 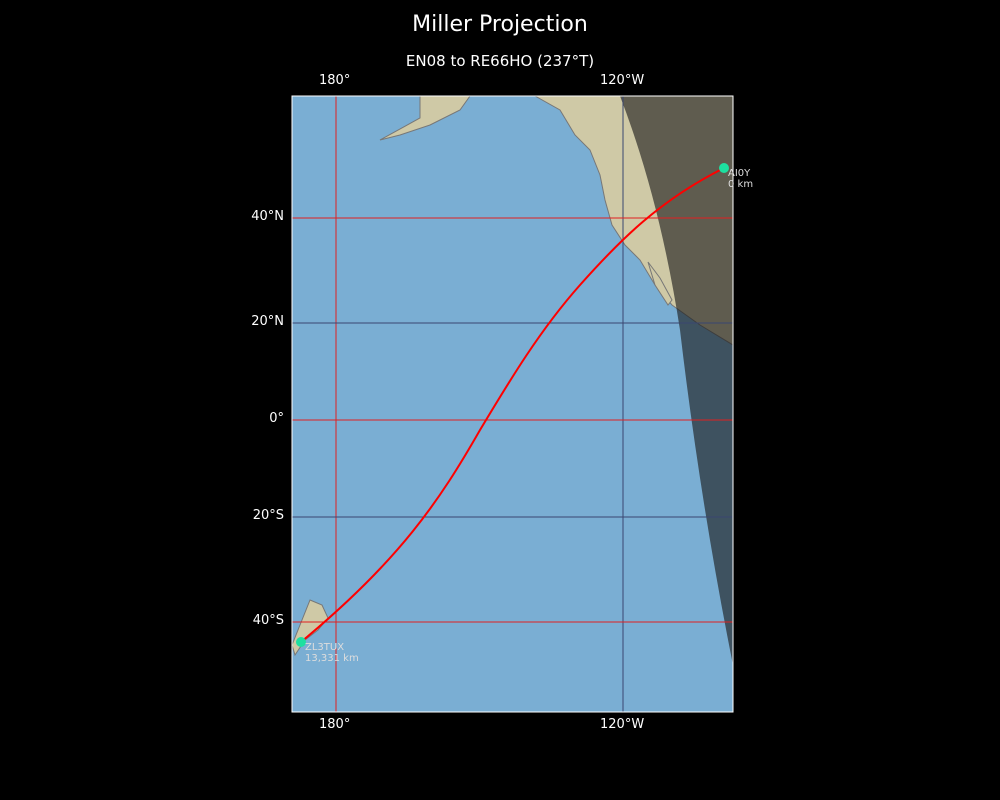 I want to click on land-alaska, so click(x=425, y=118).